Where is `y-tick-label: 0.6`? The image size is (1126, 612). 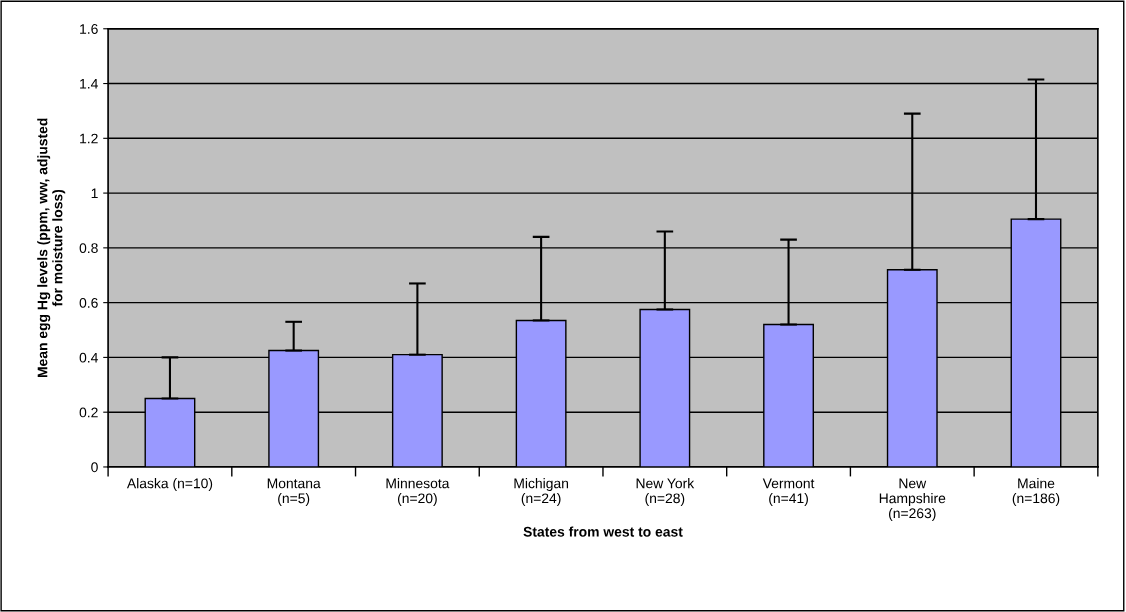 y-tick-label: 0.6 is located at coordinates (88, 302).